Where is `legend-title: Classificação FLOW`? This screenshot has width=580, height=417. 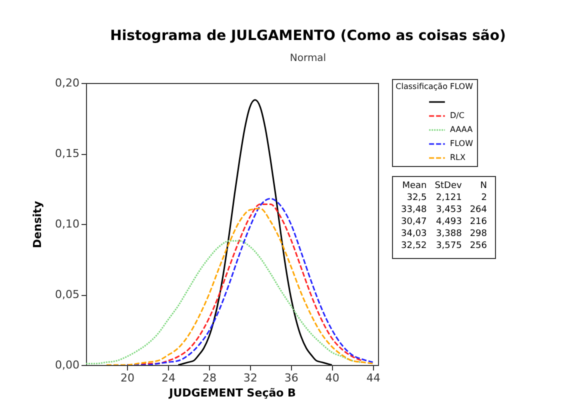
legend-title: Classificação FLOW is located at coordinates (435, 86).